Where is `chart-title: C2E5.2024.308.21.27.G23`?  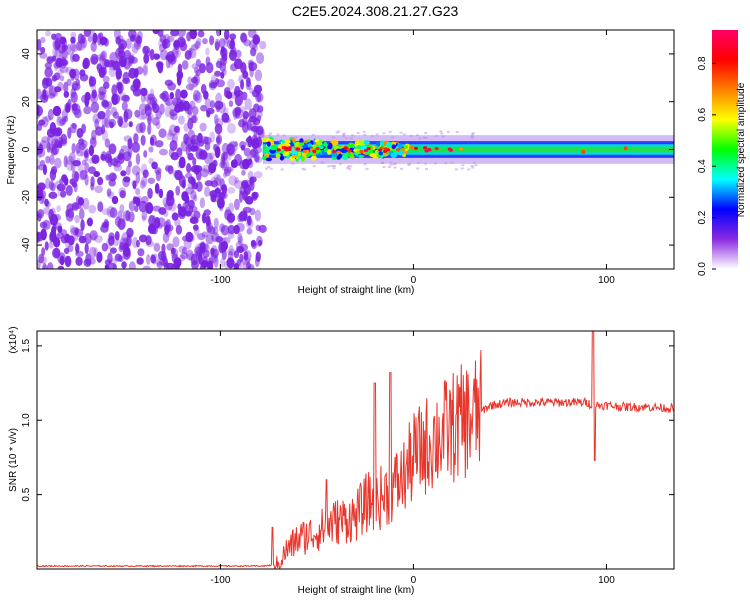 chart-title: C2E5.2024.308.21.27.G23 is located at coordinates (375, 11).